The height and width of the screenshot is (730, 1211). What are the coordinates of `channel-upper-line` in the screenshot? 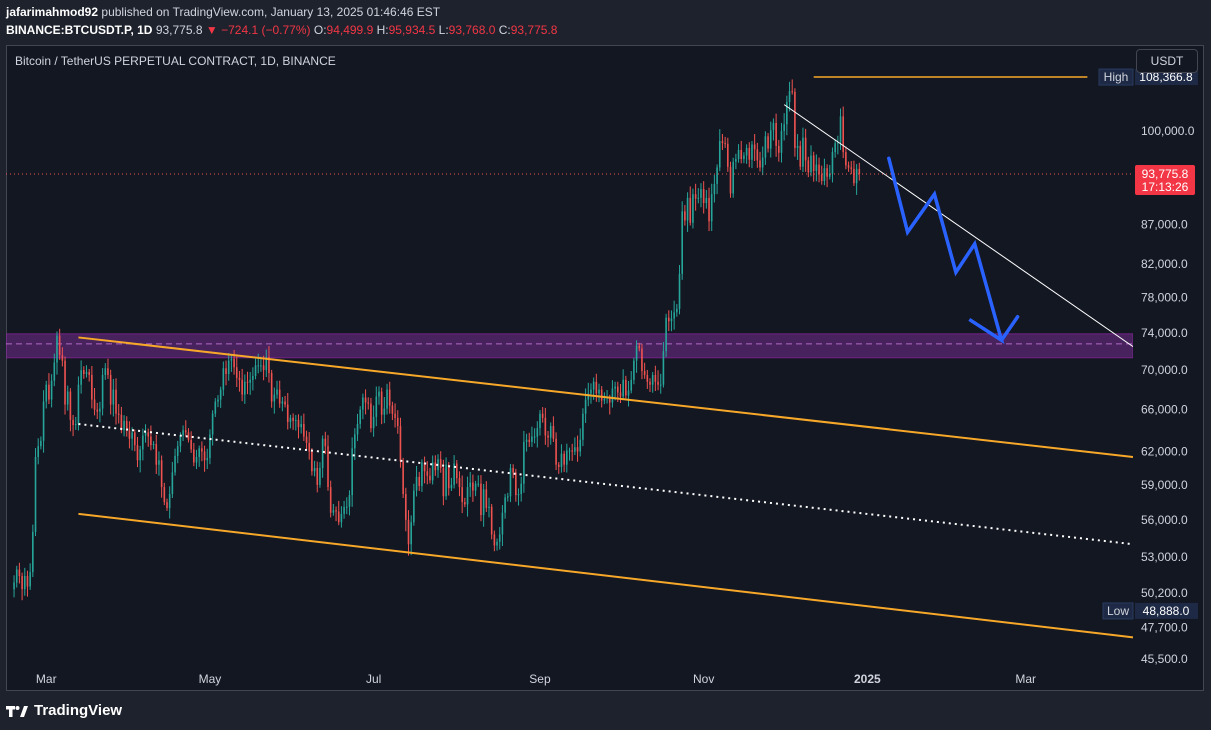 It's located at (605, 397).